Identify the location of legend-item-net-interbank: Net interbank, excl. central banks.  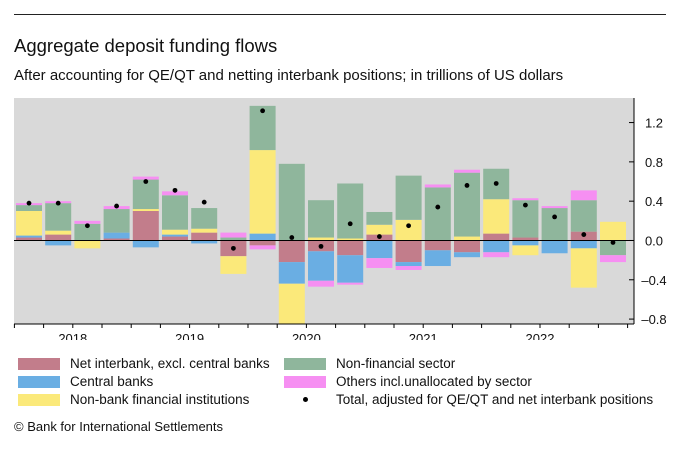
(144, 363).